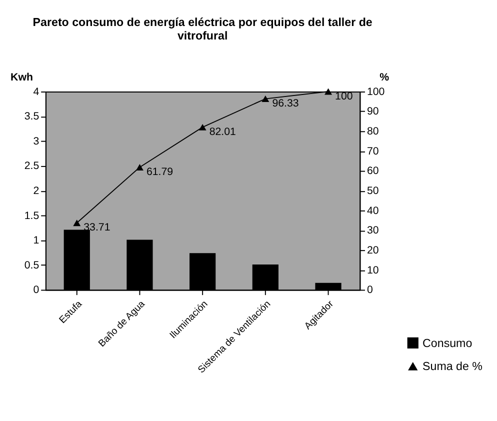  Describe the element at coordinates (372, 112) in the screenshot. I see `y2-tick-label: 90` at that location.